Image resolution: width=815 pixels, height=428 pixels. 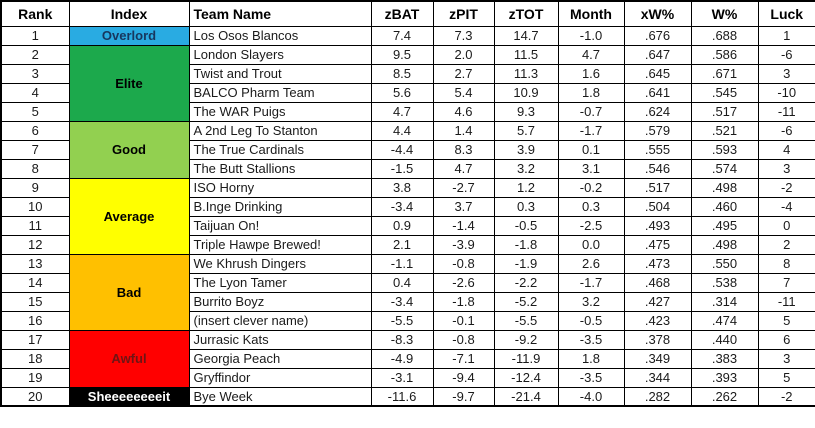 What do you see at coordinates (463, 282) in the screenshot?
I see `cell-zpit: -2.6` at bounding box center [463, 282].